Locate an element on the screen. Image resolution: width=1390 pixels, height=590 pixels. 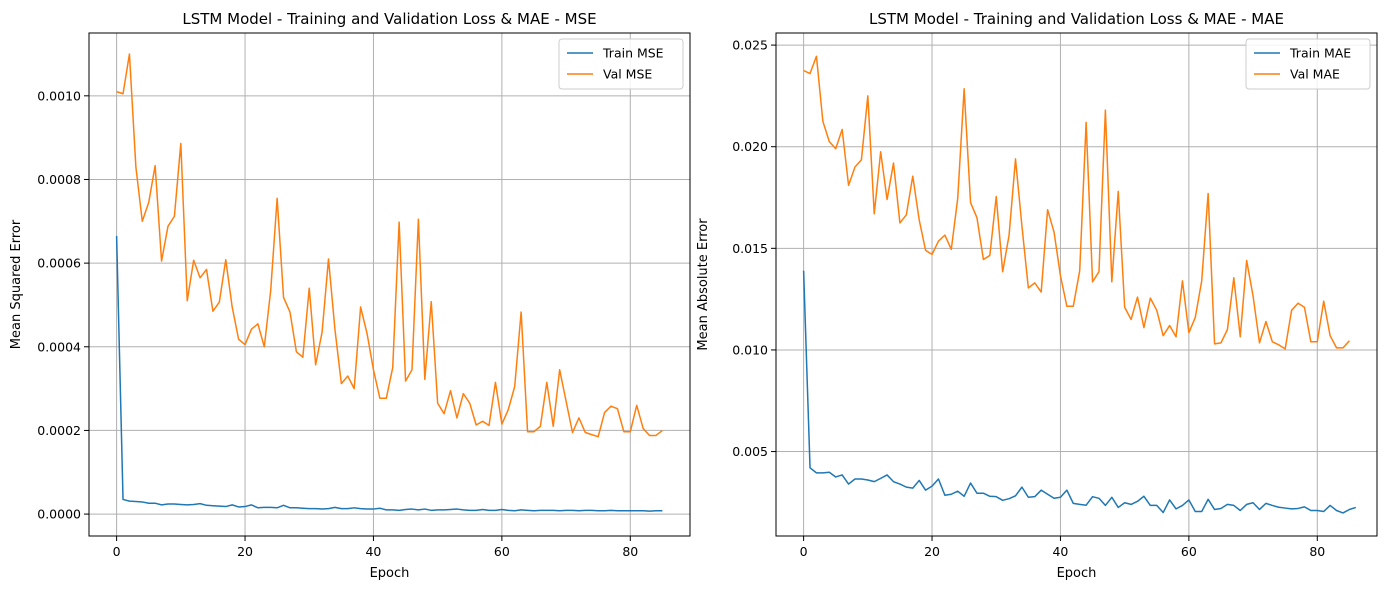
y-tick-label: 0.020 is located at coordinates (750, 146).